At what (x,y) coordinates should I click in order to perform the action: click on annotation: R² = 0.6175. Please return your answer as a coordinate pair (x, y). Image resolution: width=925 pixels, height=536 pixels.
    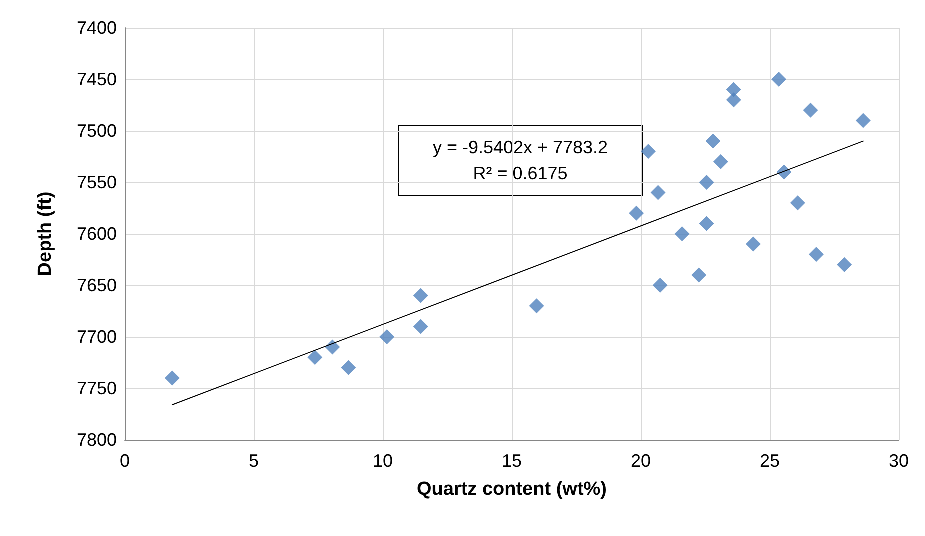
    Looking at the image, I should click on (520, 174).